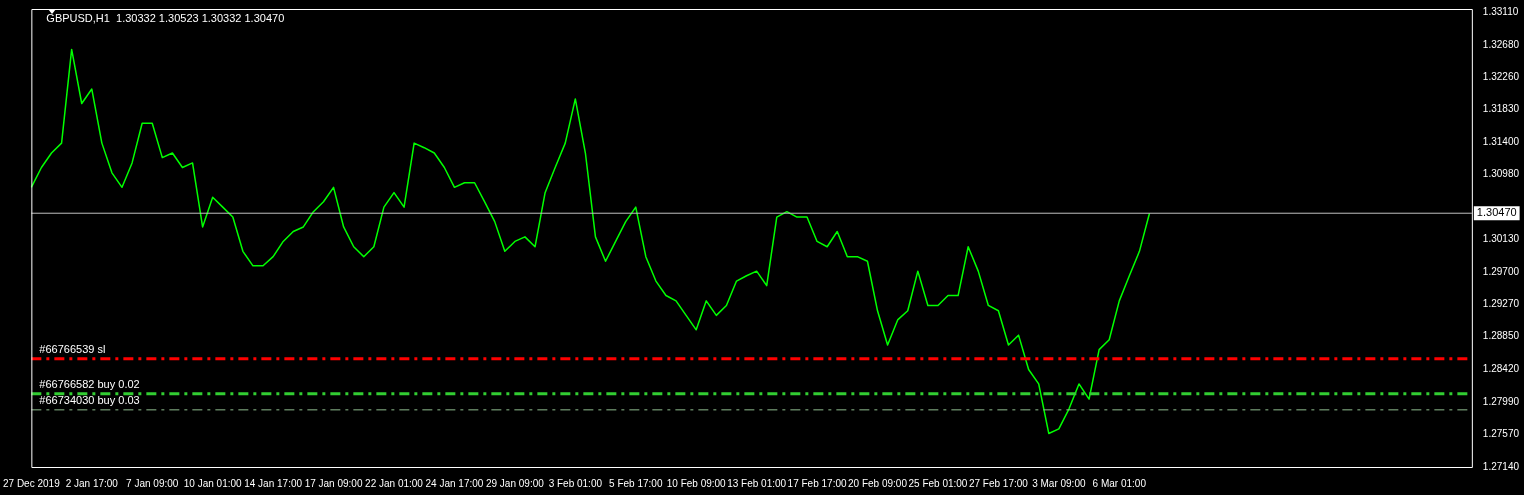 Image resolution: width=1524 pixels, height=495 pixels. Describe the element at coordinates (1501, 142) in the screenshot. I see `y-tick-label: 1.31400` at that location.